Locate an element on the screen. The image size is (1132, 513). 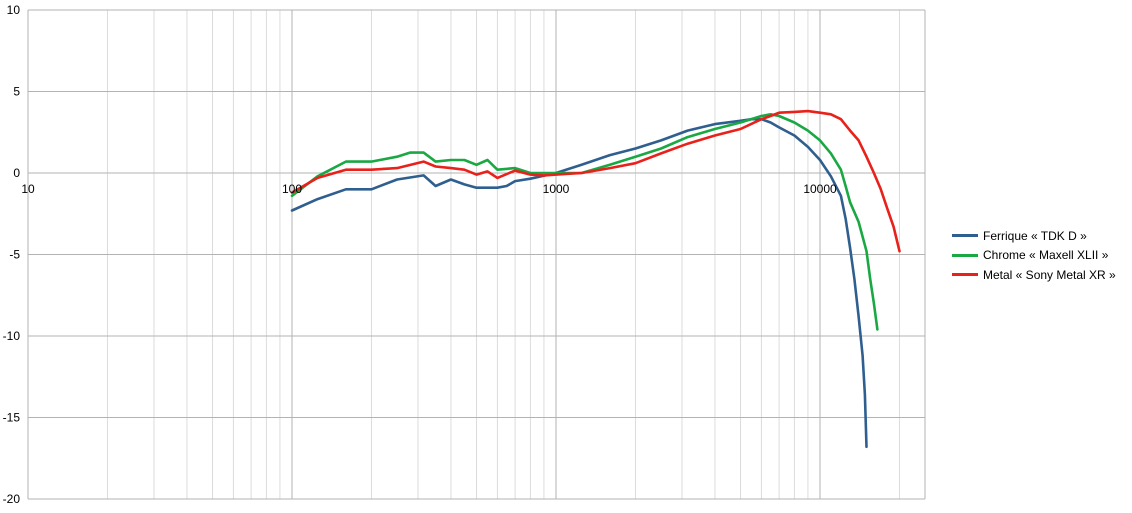
x-tick-label: 10000 is located at coordinates (820, 189).